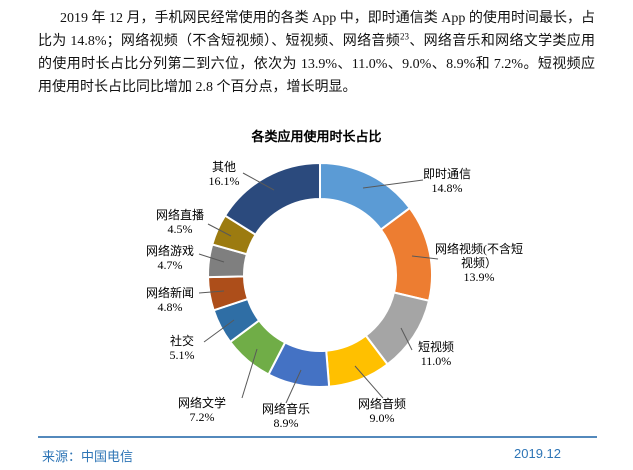  Describe the element at coordinates (181, 341) in the screenshot. I see `slice-label: 社交` at that location.